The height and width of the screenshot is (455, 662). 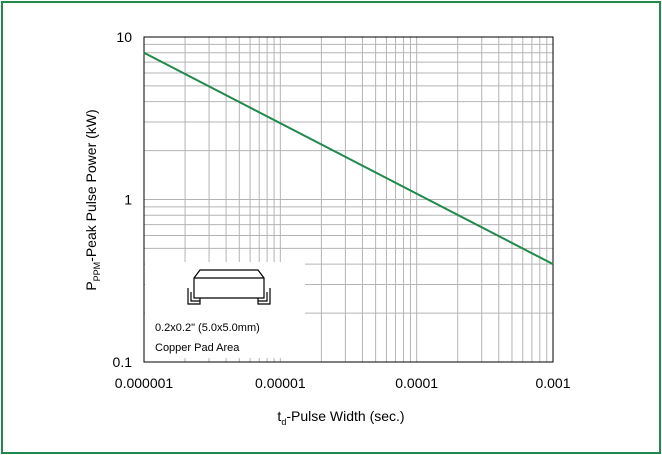 I want to click on x-tick-label: 0.00001, so click(x=280, y=383).